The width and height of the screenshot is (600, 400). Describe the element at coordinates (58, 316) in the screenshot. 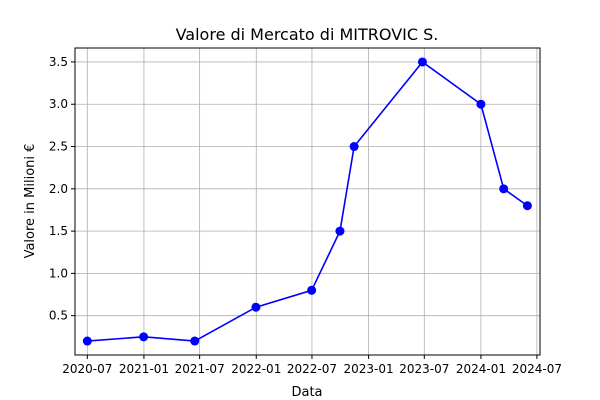

I see `y-tick-label: 0.5` at that location.